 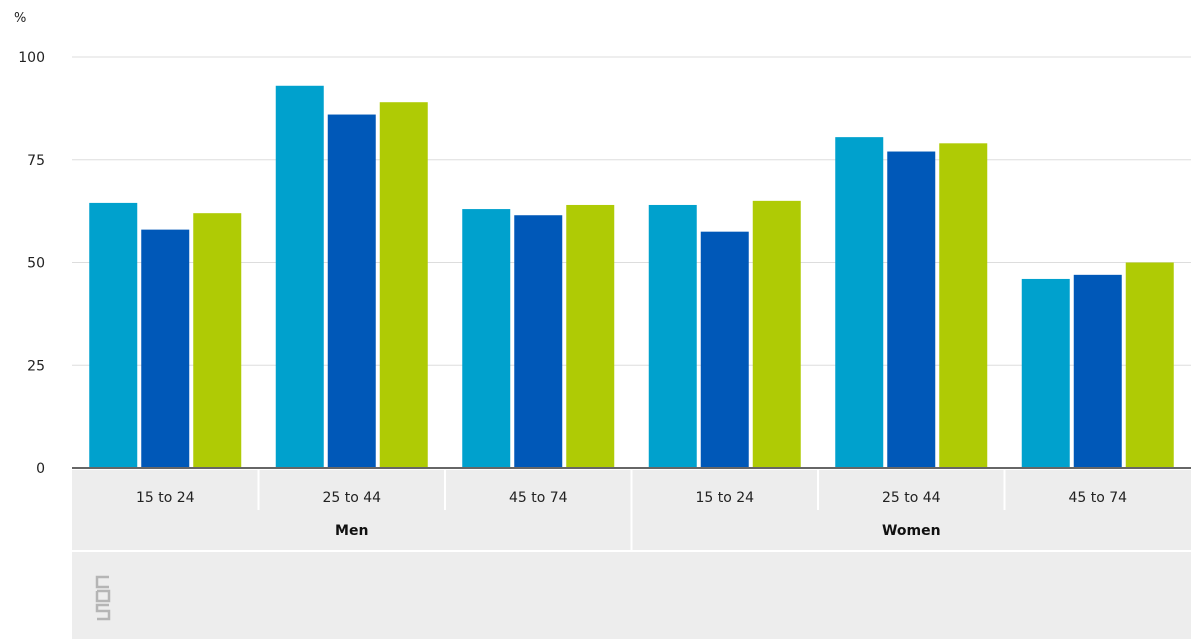 What do you see at coordinates (911, 531) in the screenshot?
I see `x-group-label: Women` at bounding box center [911, 531].